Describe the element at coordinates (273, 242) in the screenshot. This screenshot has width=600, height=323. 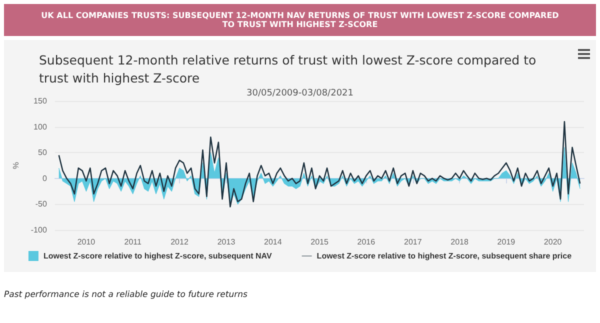
I see `x-tick-label: 2014` at that location.